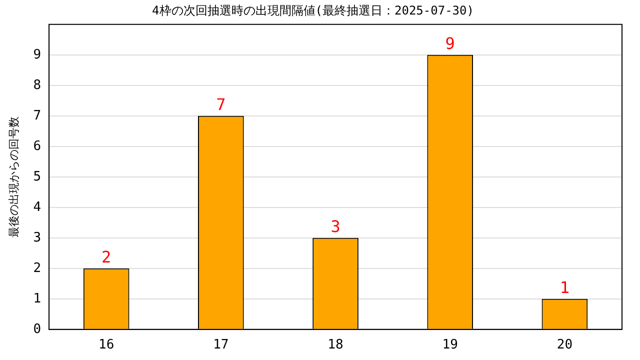 The height and width of the screenshot is (360, 640). I want to click on y-tick-label: 0, so click(37, 329).